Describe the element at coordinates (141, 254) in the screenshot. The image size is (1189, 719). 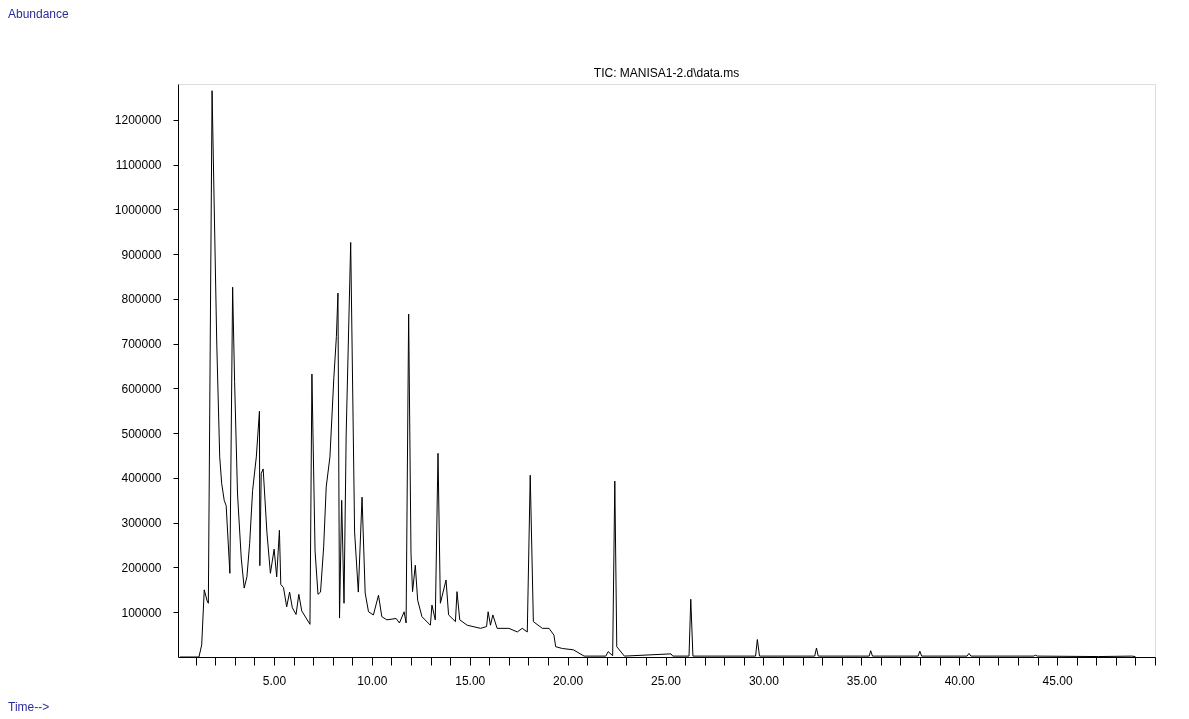
I see `y-tick-label: 900000` at that location.